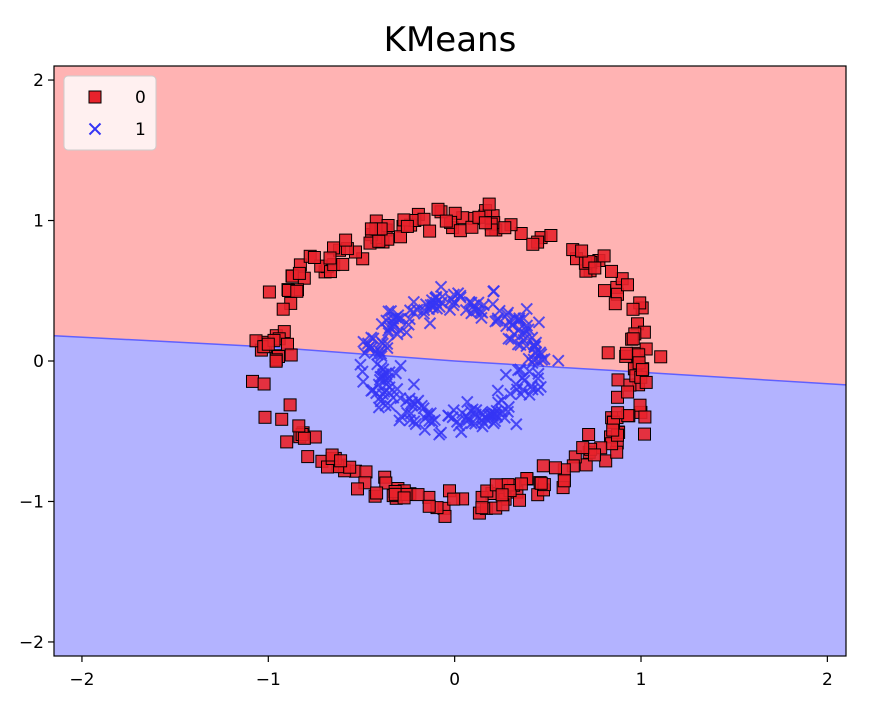 This screenshot has width=882, height=716. Describe the element at coordinates (117, 130) in the screenshot. I see `legend-item-1: 1` at that location.